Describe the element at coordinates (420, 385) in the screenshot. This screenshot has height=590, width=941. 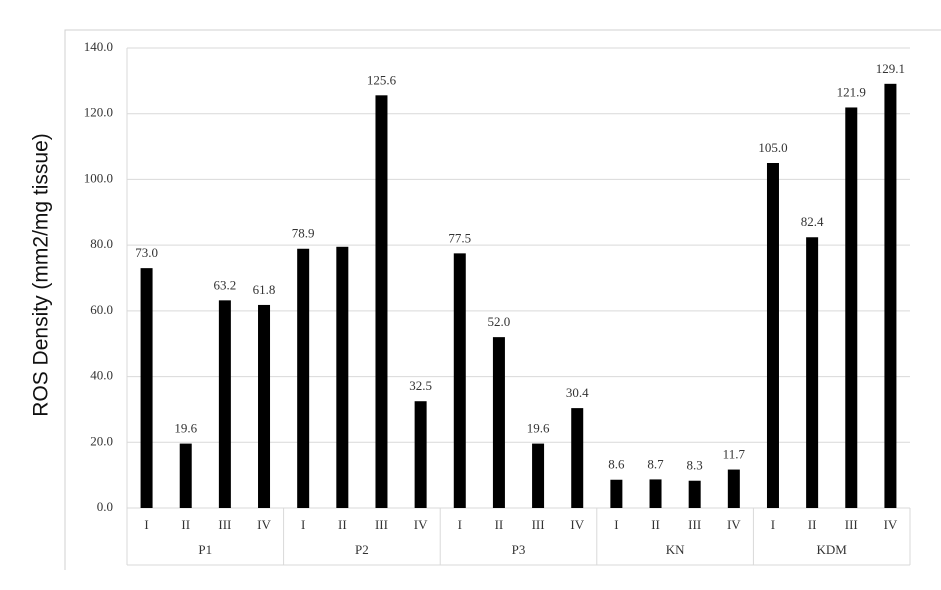
I see `value-label: 32.5` at that location.